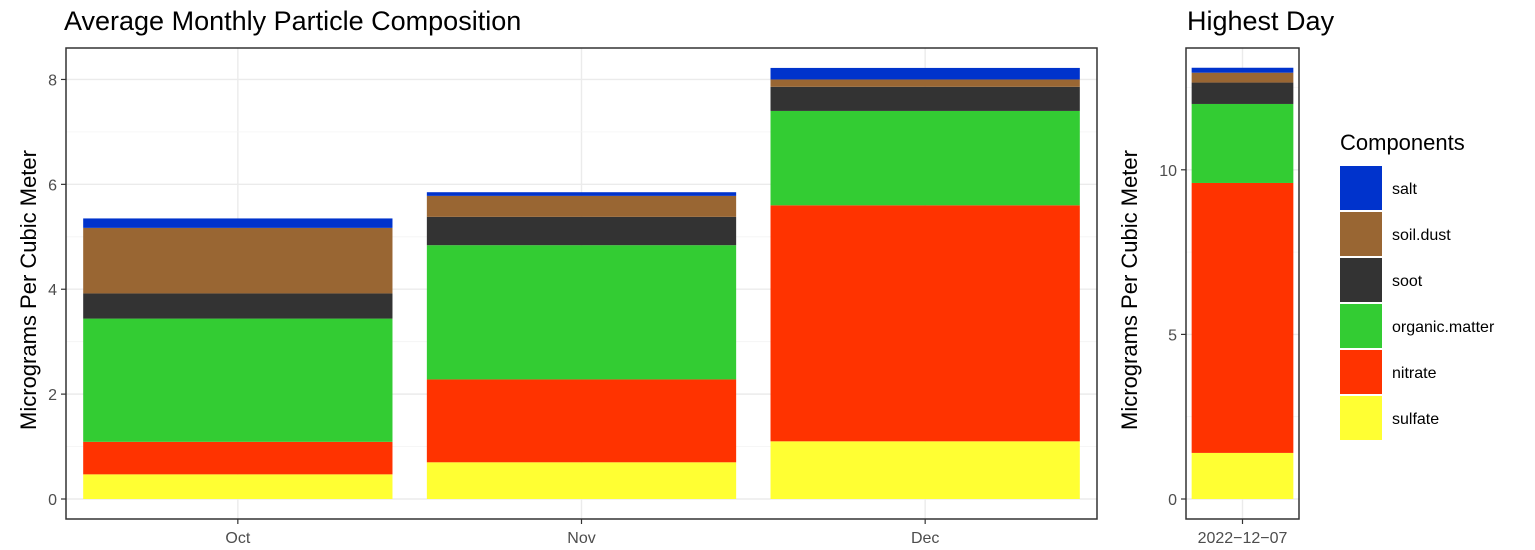 This screenshot has height=550, width=1535. What do you see at coordinates (1361, 188) in the screenshot?
I see `legend-swatch-salt` at bounding box center [1361, 188].